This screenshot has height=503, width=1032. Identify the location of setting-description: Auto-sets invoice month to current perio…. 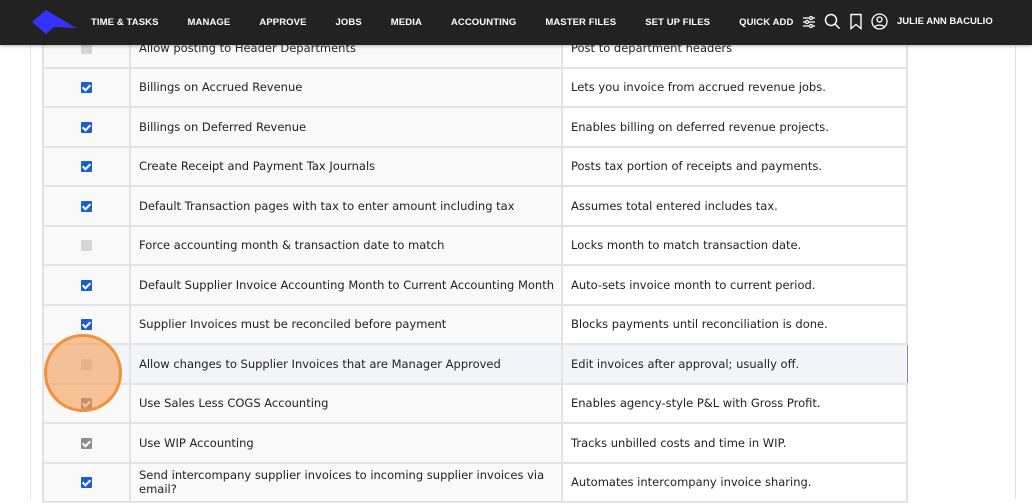
(734, 285).